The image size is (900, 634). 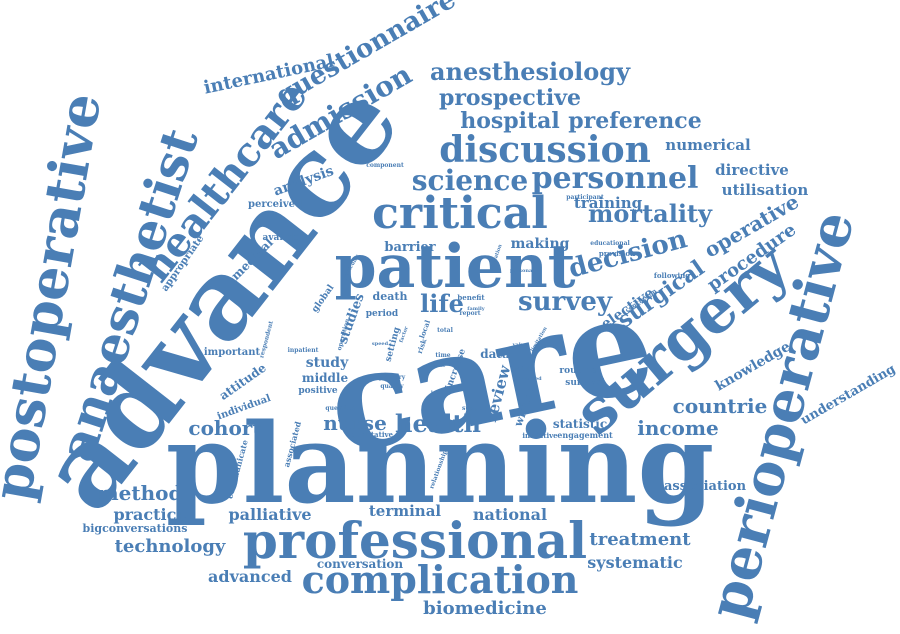 I want to click on word-available: available, so click(x=285, y=238).